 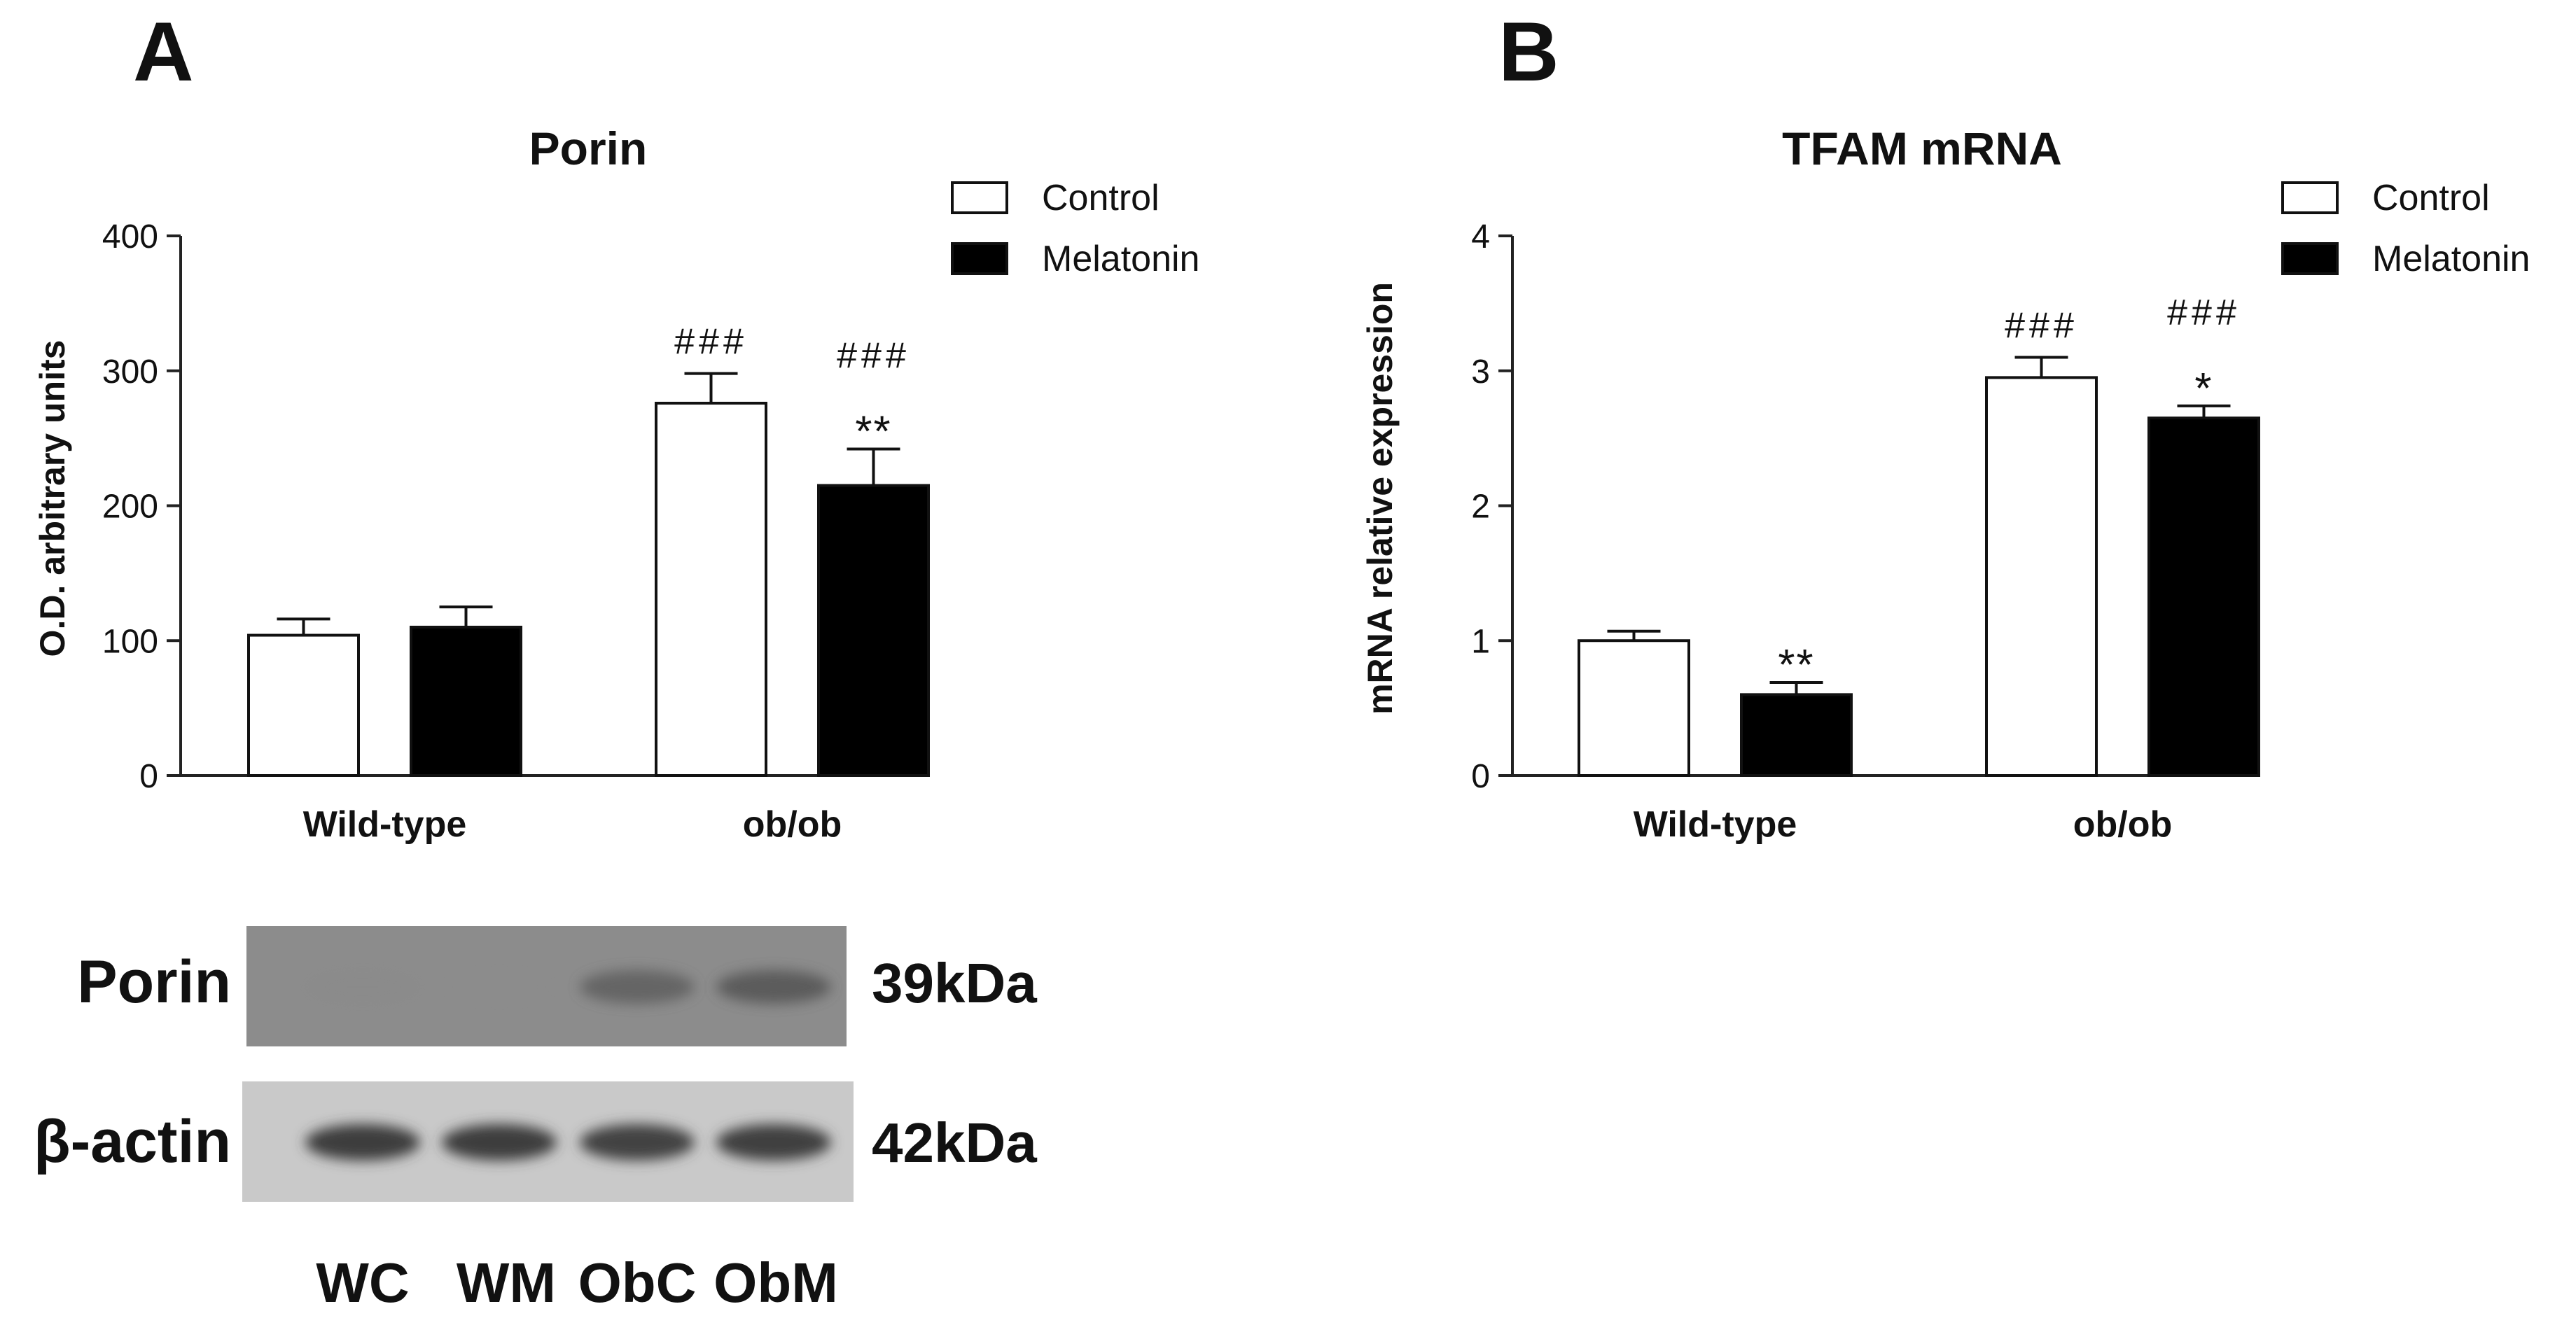 I want to click on blot-mw-porin: 39kDa, so click(x=954, y=983).